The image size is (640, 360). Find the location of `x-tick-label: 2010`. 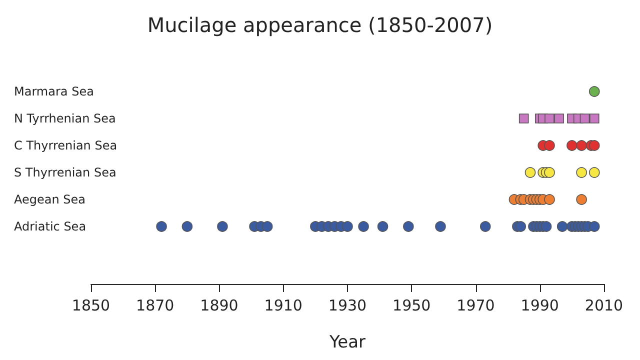

x-tick-label: 2010 is located at coordinates (604, 305).